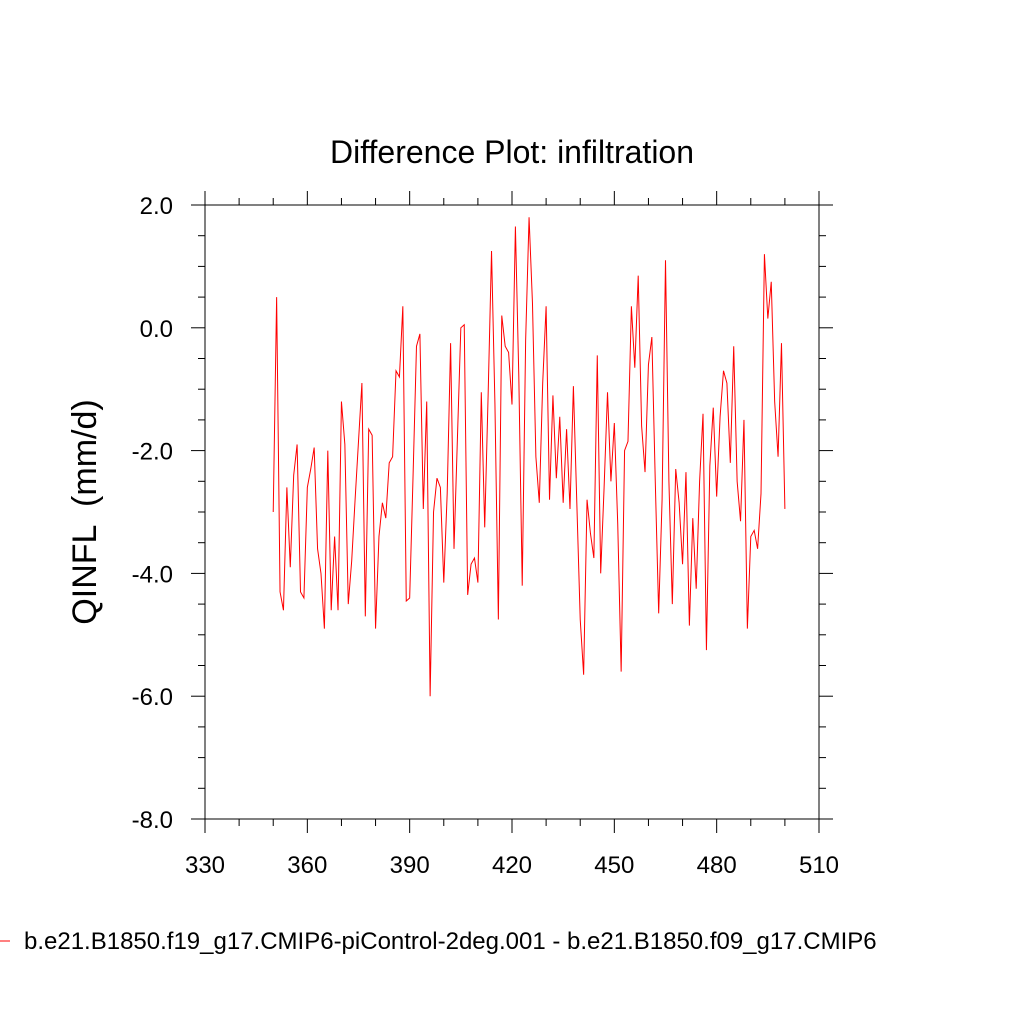 The height and width of the screenshot is (1024, 1024). What do you see at coordinates (152, 574) in the screenshot?
I see `y-tick-label-2: -4.0` at bounding box center [152, 574].